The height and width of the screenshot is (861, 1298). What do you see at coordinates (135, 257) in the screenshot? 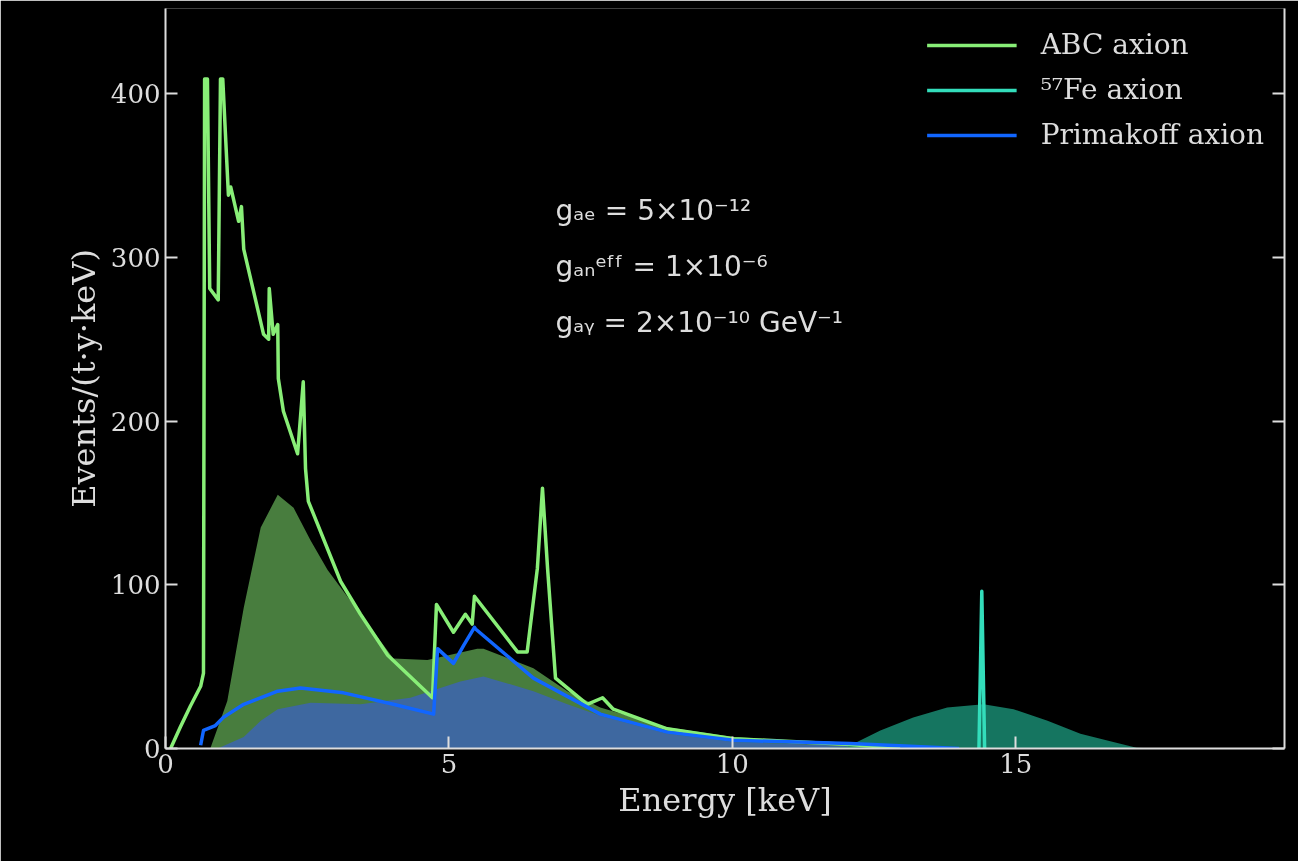
I see `y-tick-label: 300` at bounding box center [135, 257].